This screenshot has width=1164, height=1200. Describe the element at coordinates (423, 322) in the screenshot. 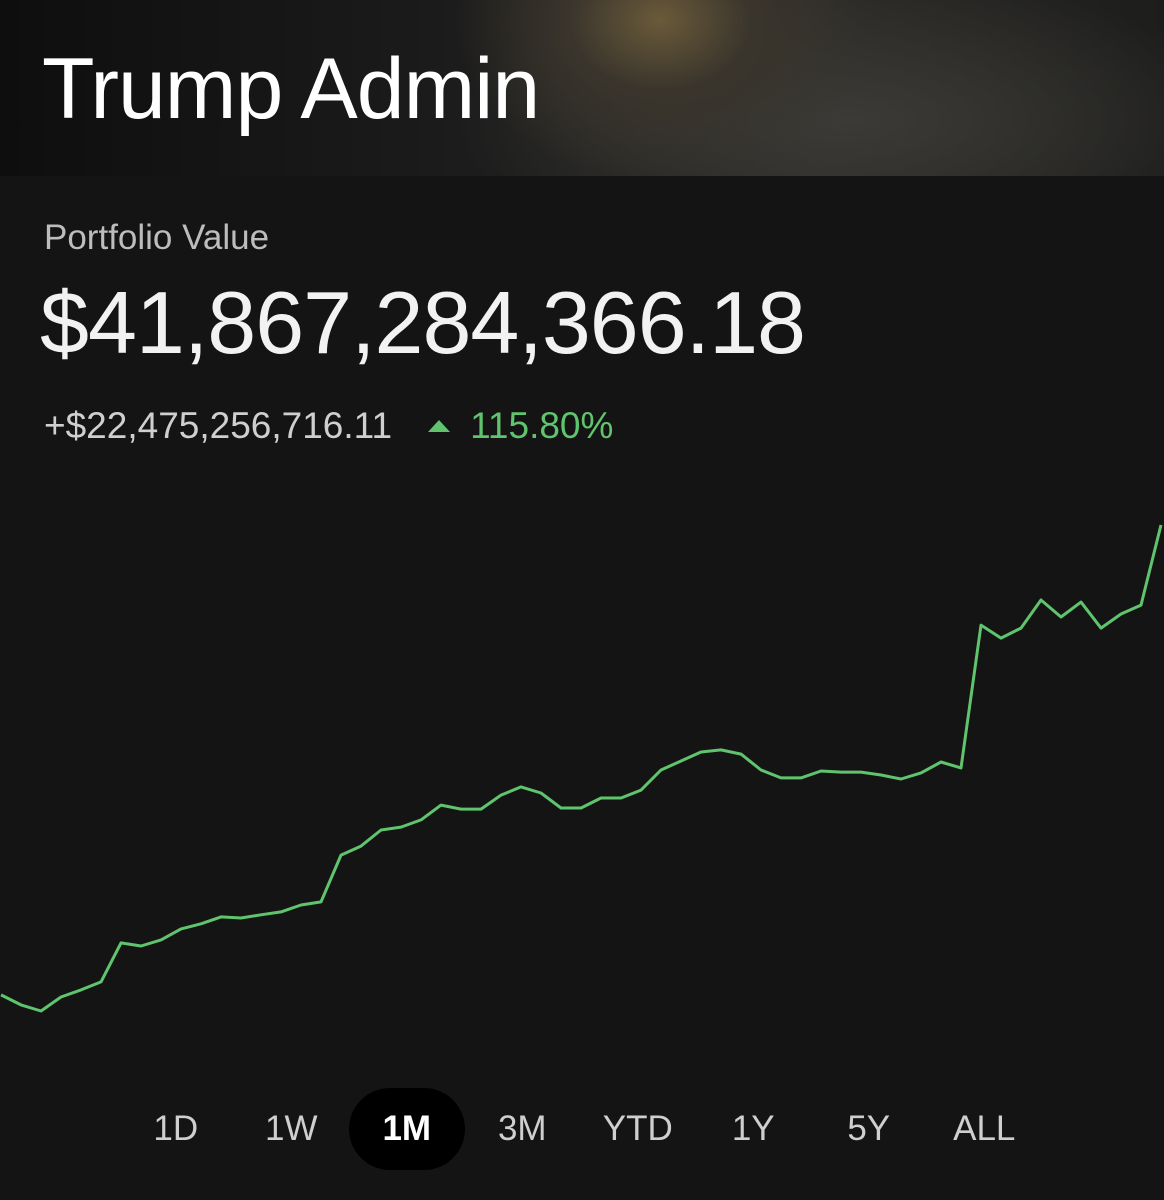

I see `portfolio-value: $41,867,284,366.18` at that location.